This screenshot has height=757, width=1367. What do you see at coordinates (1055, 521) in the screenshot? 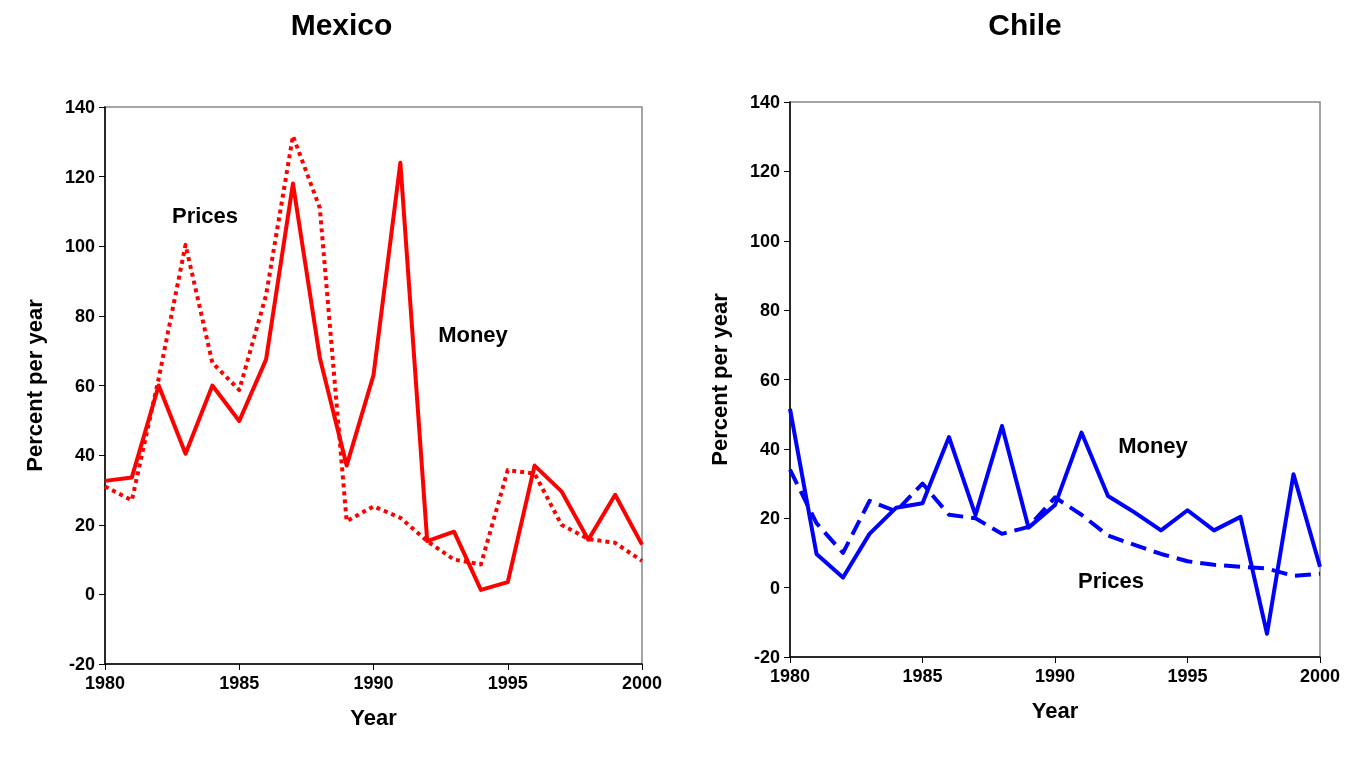
I see `line-series` at bounding box center [1055, 521].